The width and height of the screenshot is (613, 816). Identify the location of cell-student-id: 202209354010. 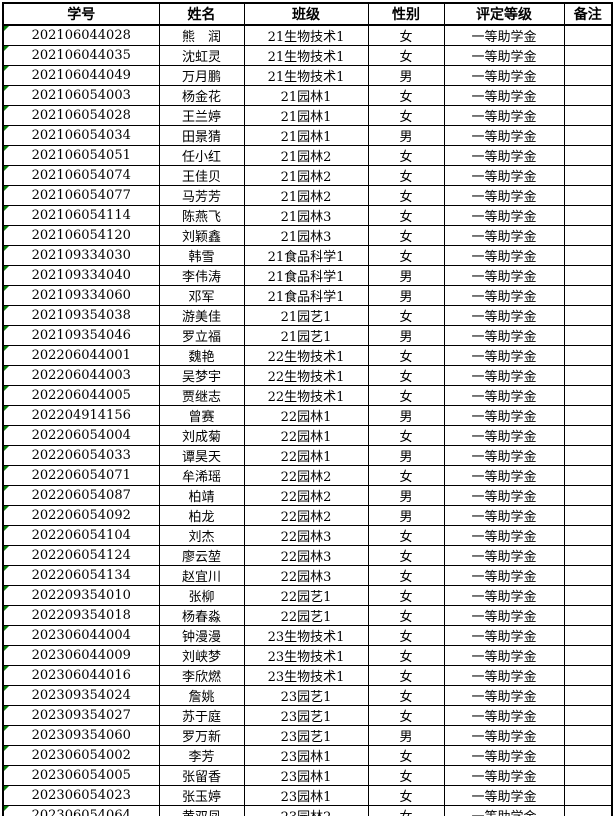
(81, 595).